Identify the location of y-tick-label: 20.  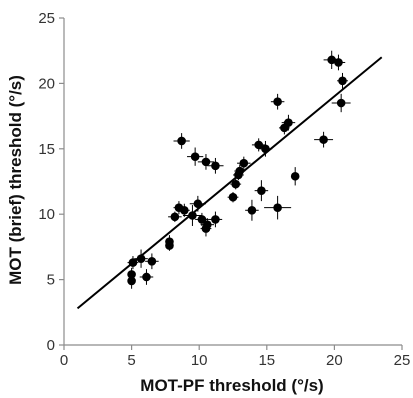
(46, 83).